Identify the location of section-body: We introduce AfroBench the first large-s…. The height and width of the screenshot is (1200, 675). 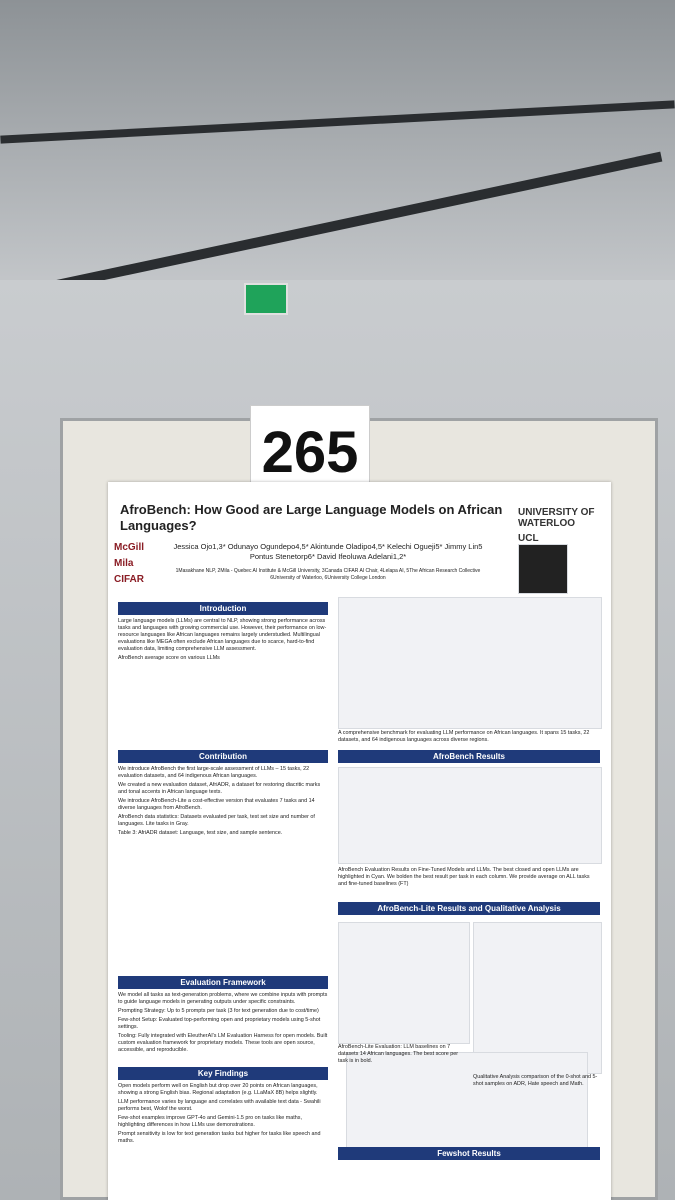
(223, 800).